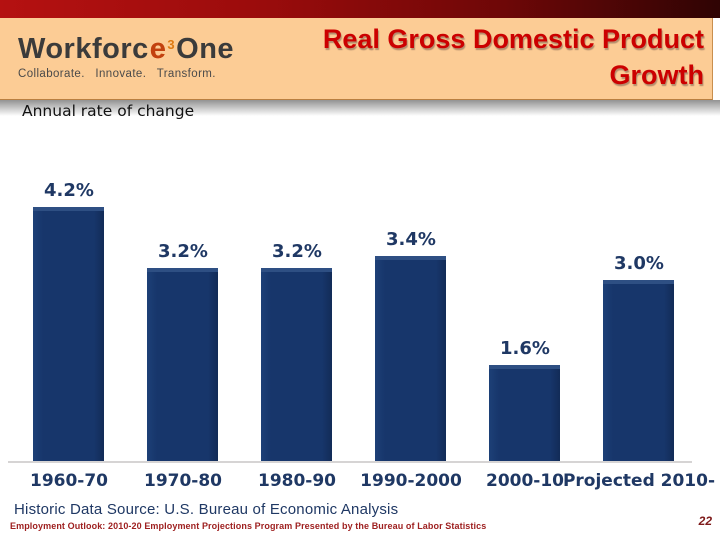 This screenshot has height=540, width=720. Describe the element at coordinates (83, 49) in the screenshot. I see `logo-text-workforc: Workforc` at that location.